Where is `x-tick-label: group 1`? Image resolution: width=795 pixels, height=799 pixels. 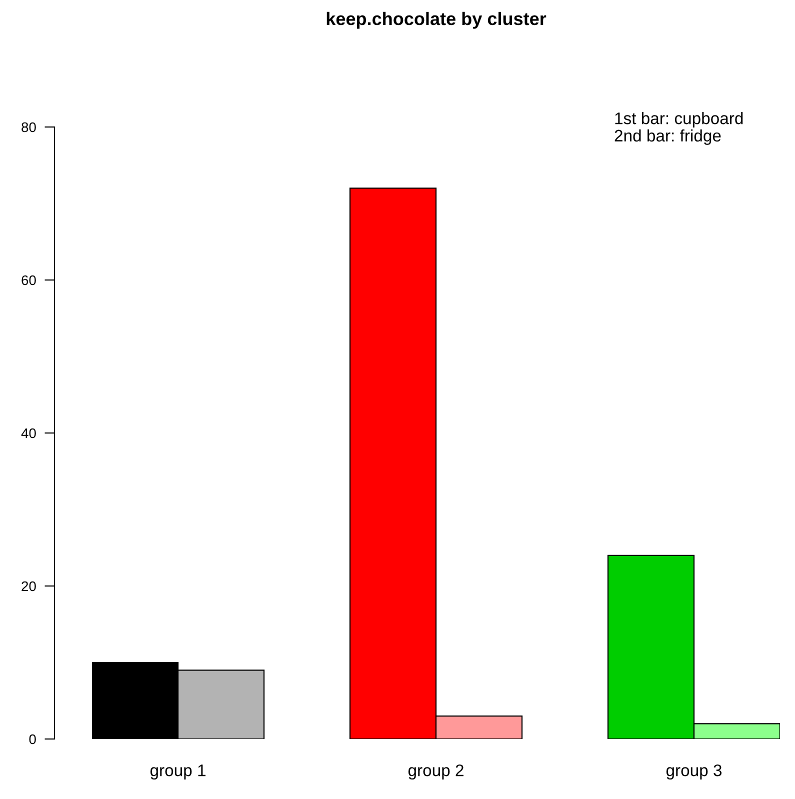
x-tick-label: group 1 is located at coordinates (178, 772).